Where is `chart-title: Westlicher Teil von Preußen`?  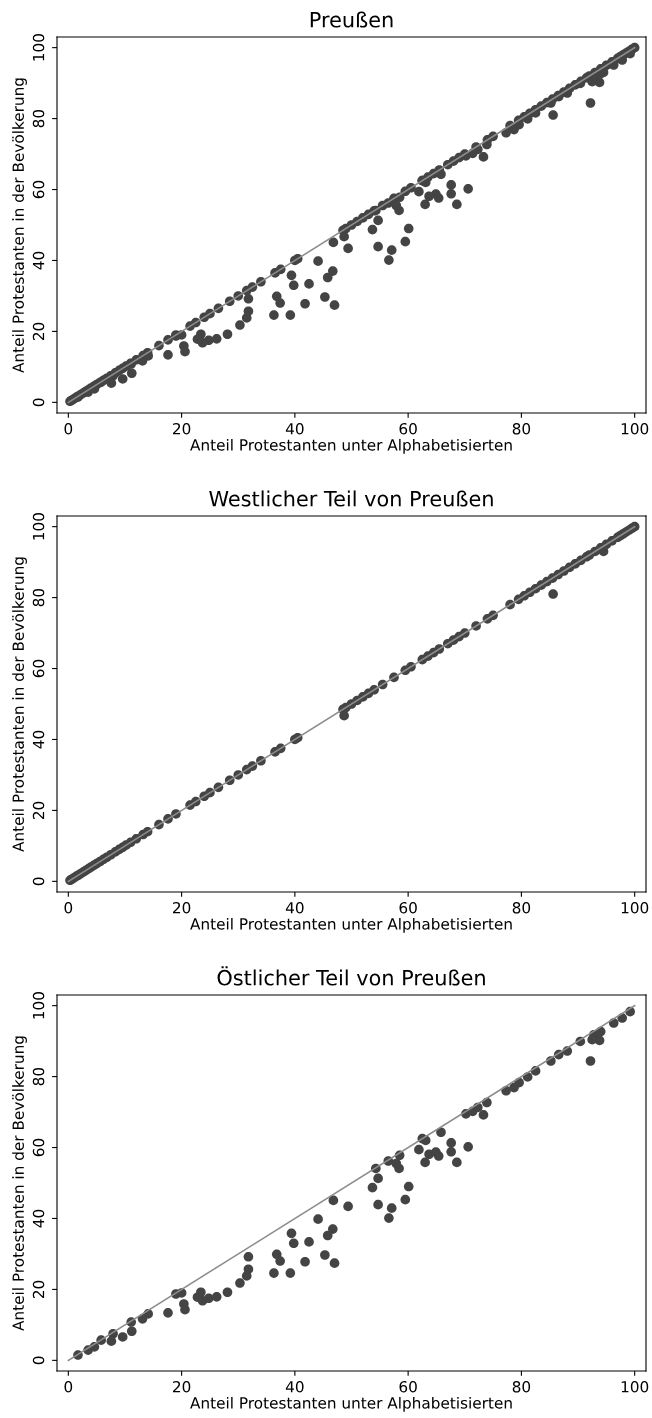
chart-title: Westlicher Teil von Preußen is located at coordinates (351, 498).